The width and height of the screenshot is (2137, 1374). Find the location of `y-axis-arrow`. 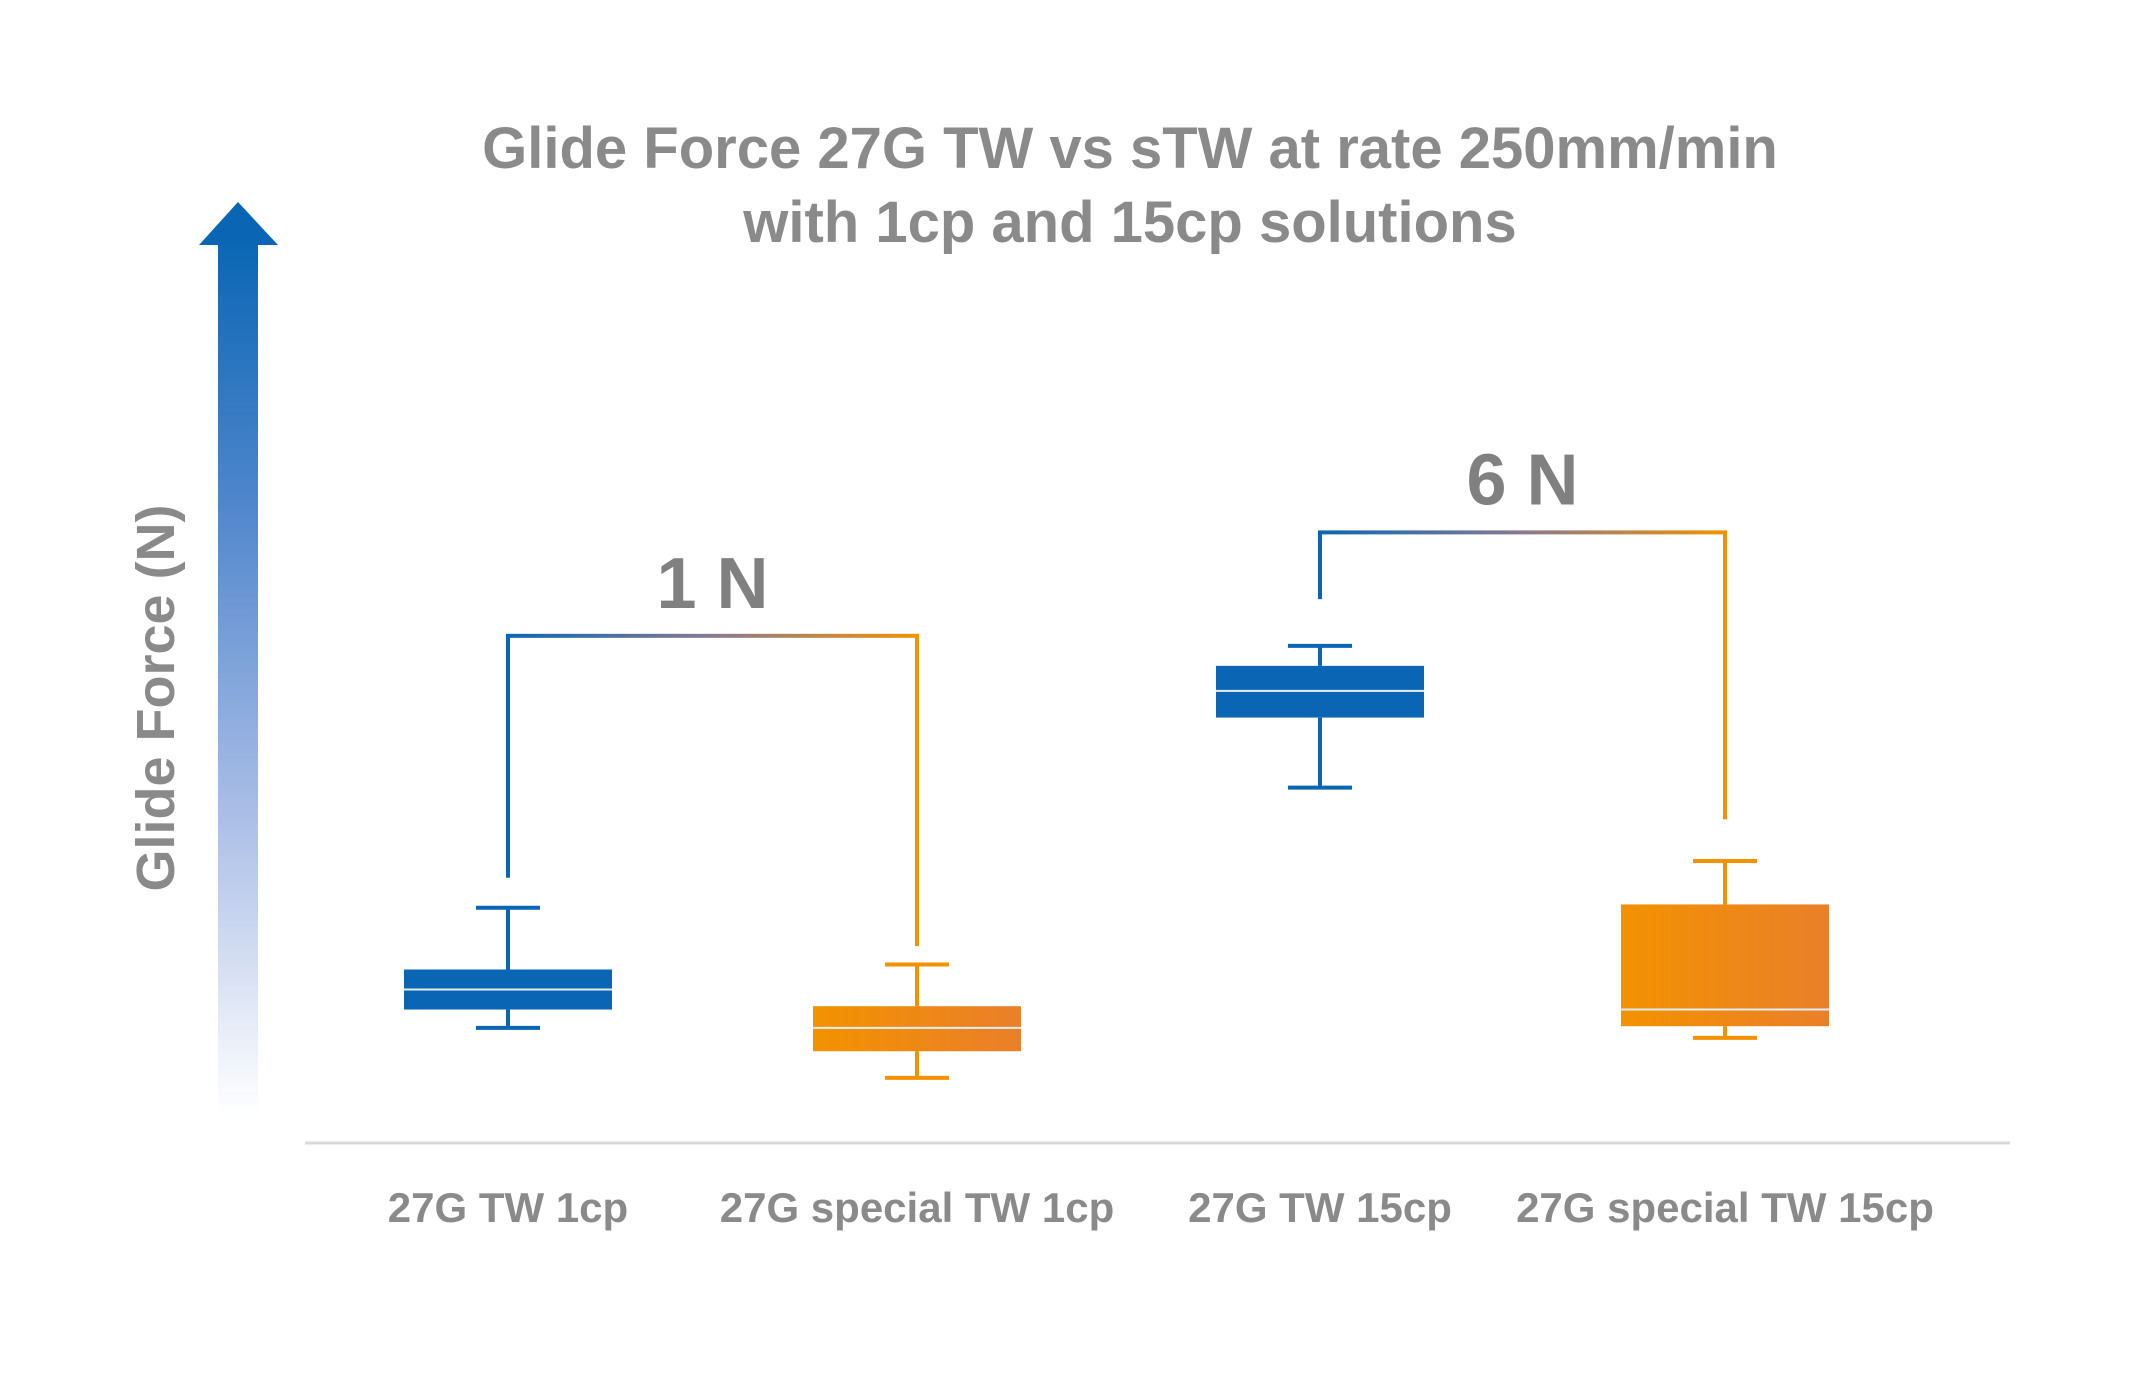

y-axis-arrow is located at coordinates (238, 658).